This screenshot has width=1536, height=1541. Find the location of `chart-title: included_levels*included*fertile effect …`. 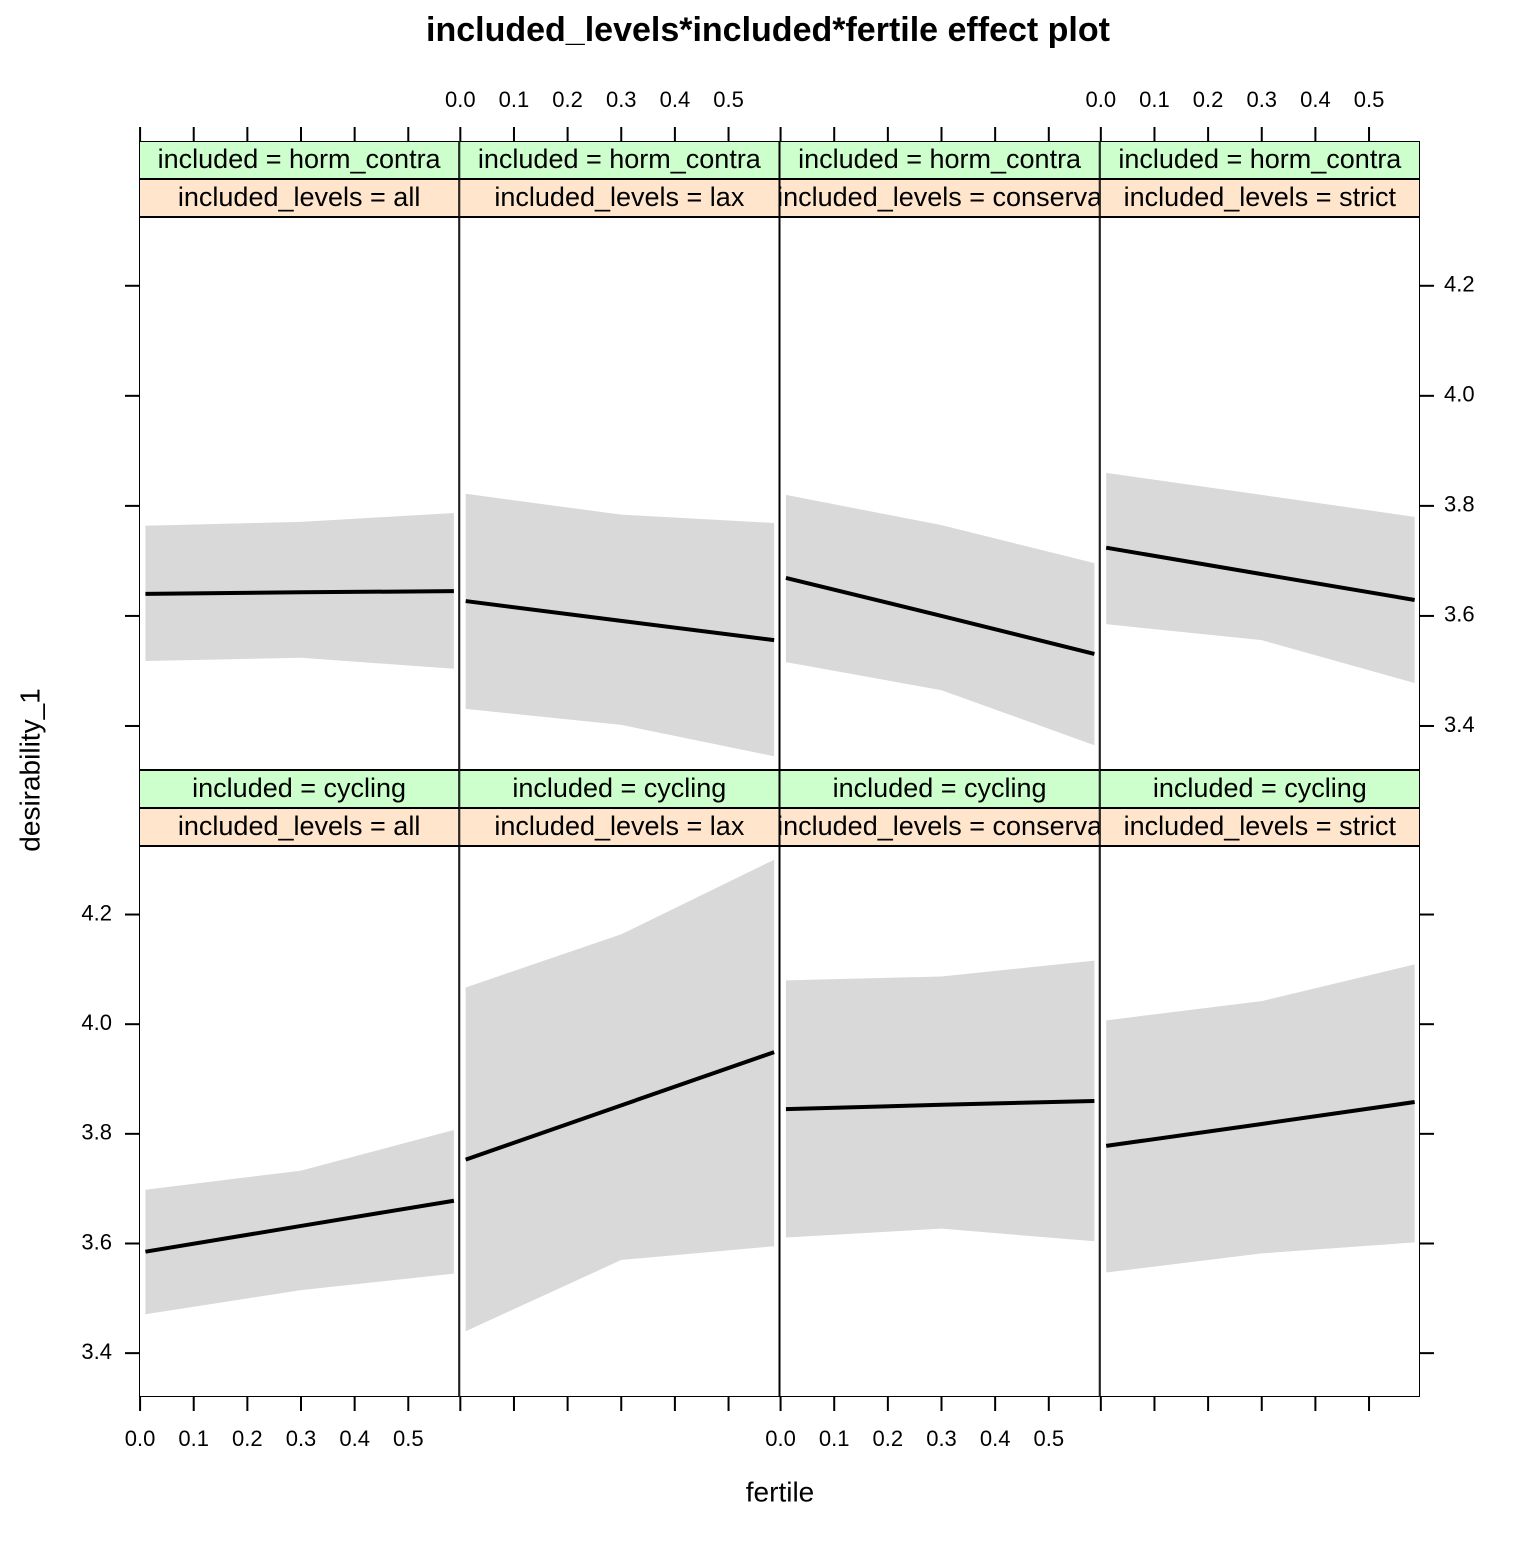

chart-title: included_levels*included*fertile effect … is located at coordinates (768, 30).